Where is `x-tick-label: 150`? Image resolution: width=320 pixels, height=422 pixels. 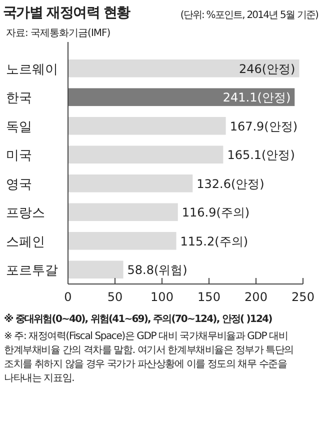 x-tick-label: 150 is located at coordinates (209, 297).